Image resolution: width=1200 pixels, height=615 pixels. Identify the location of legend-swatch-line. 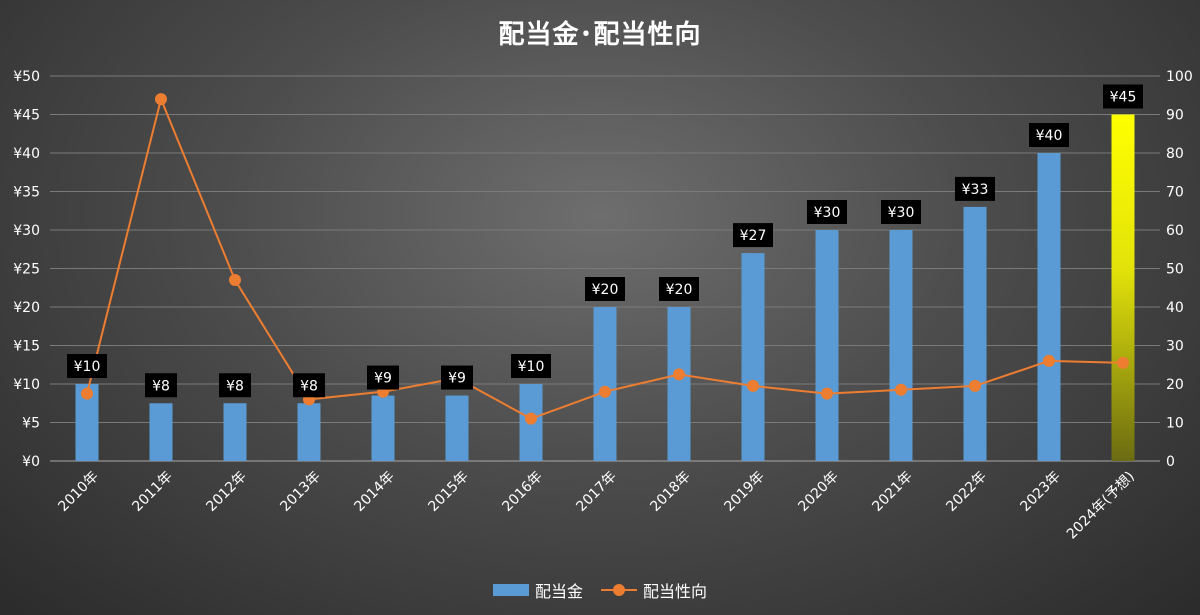
(619, 590).